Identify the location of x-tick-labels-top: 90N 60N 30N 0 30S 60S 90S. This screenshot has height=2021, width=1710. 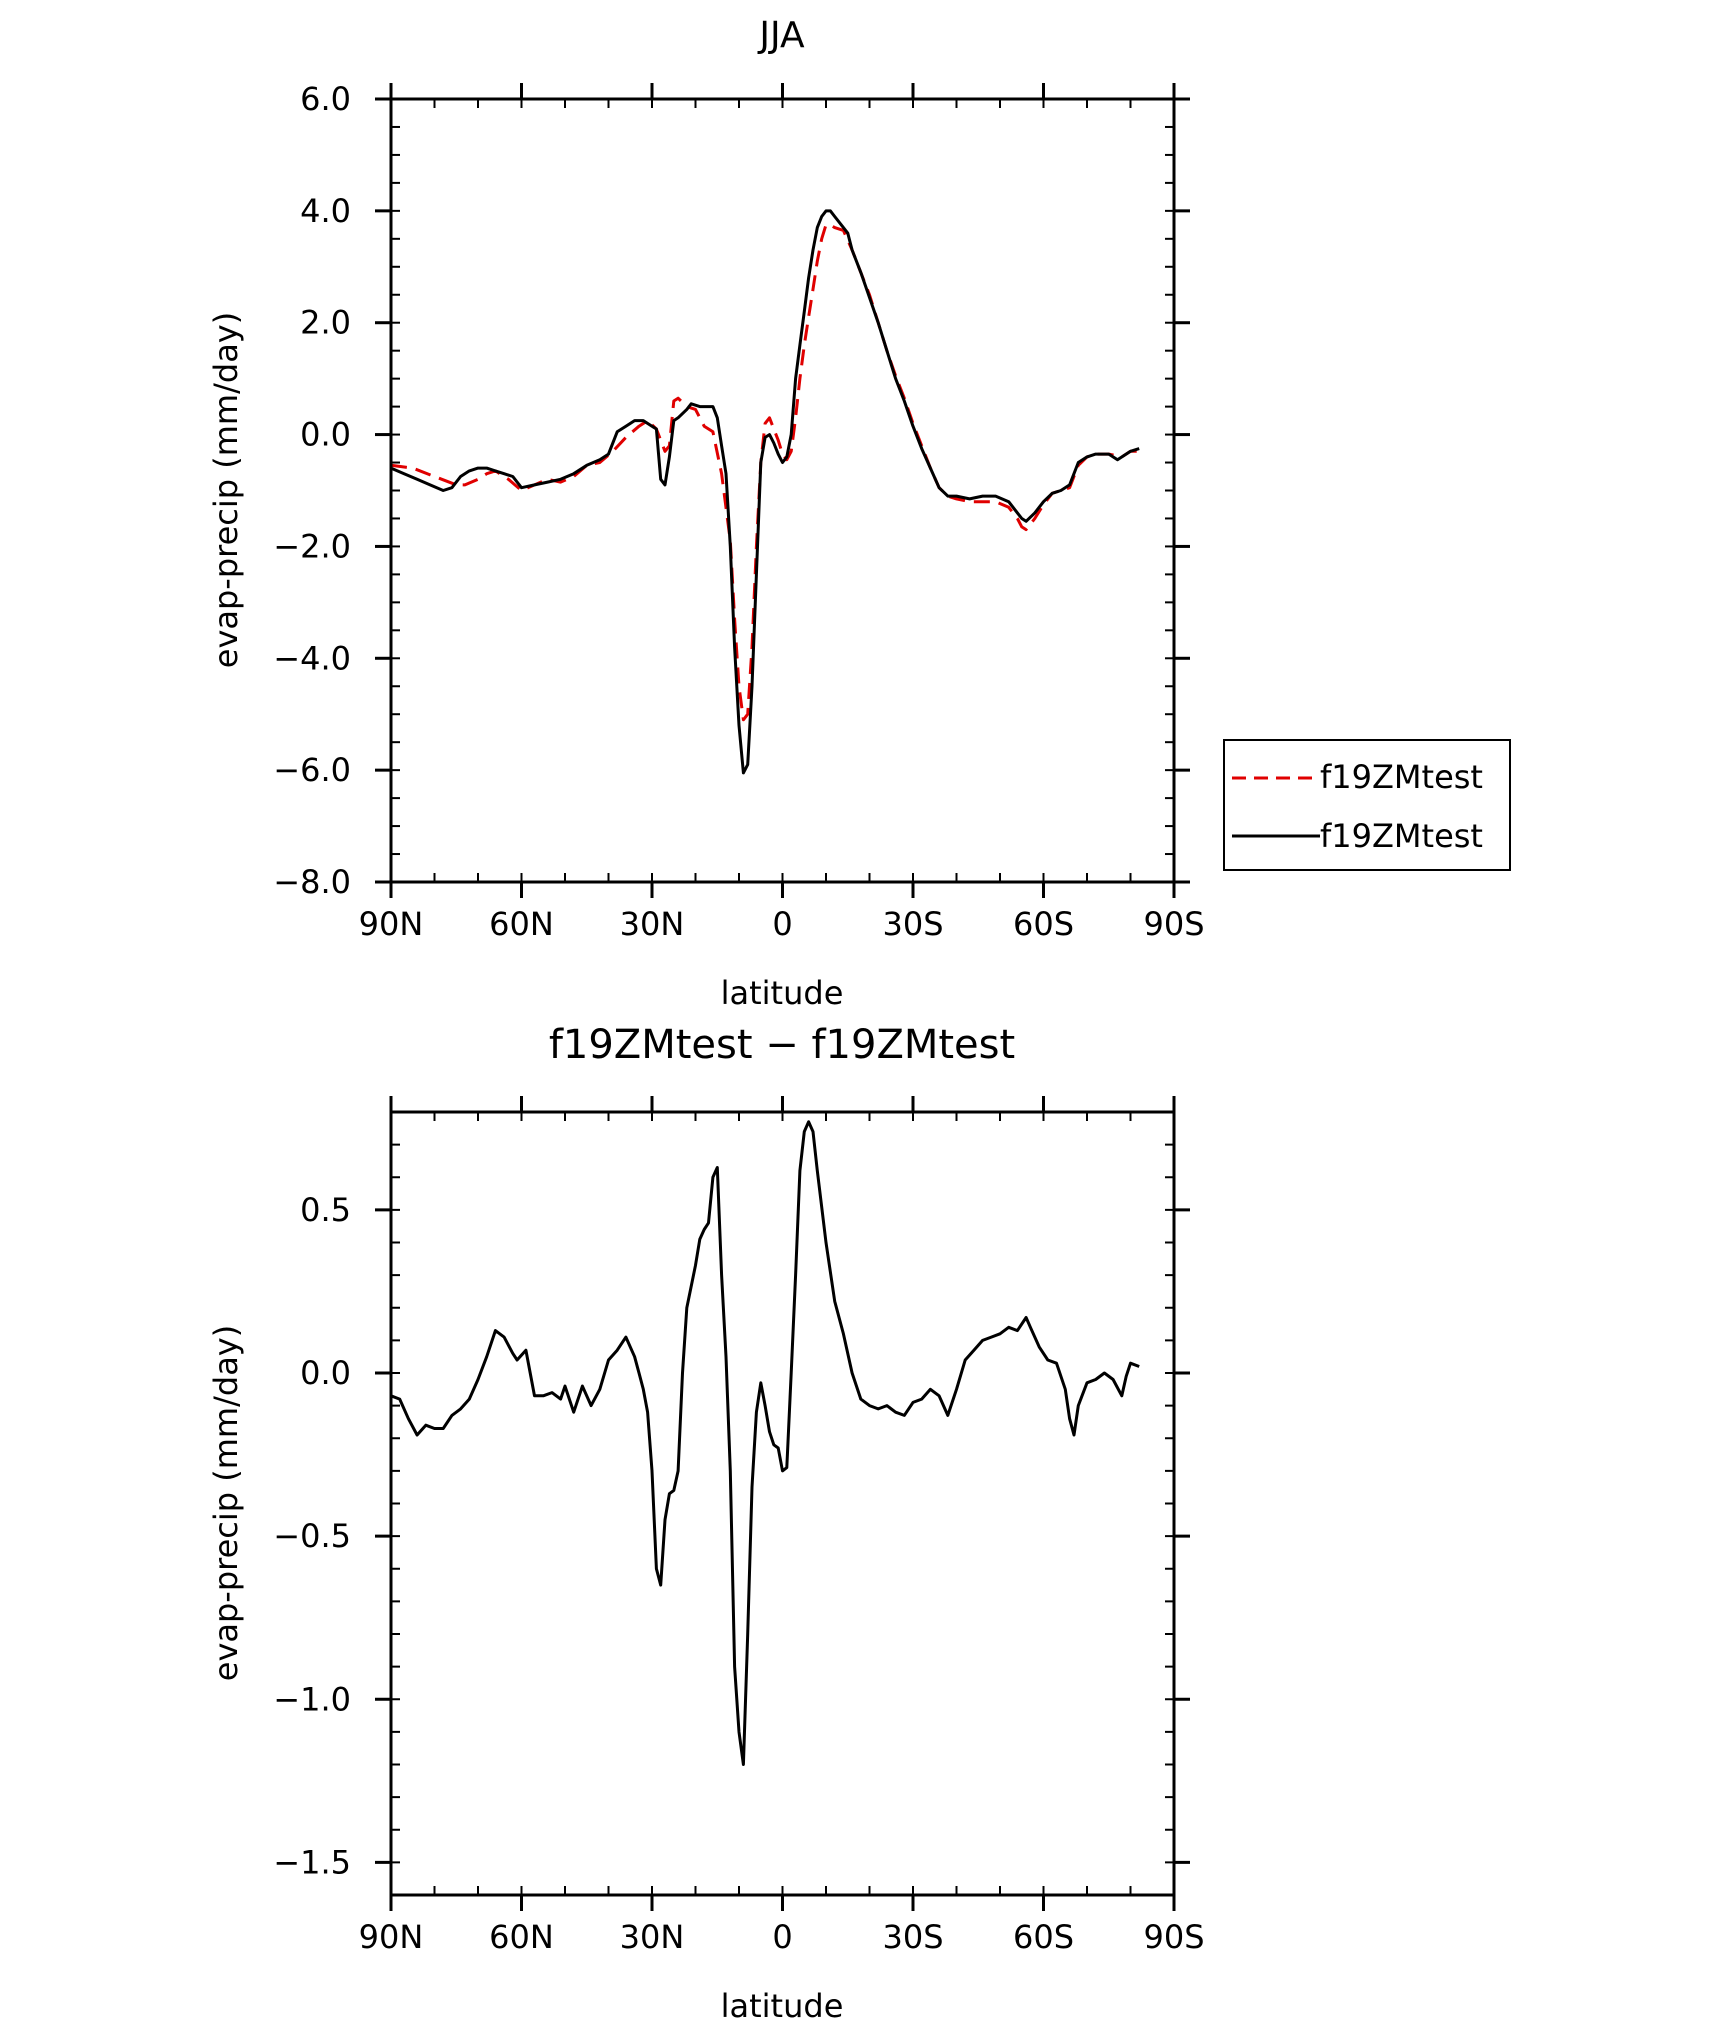
(782, 924).